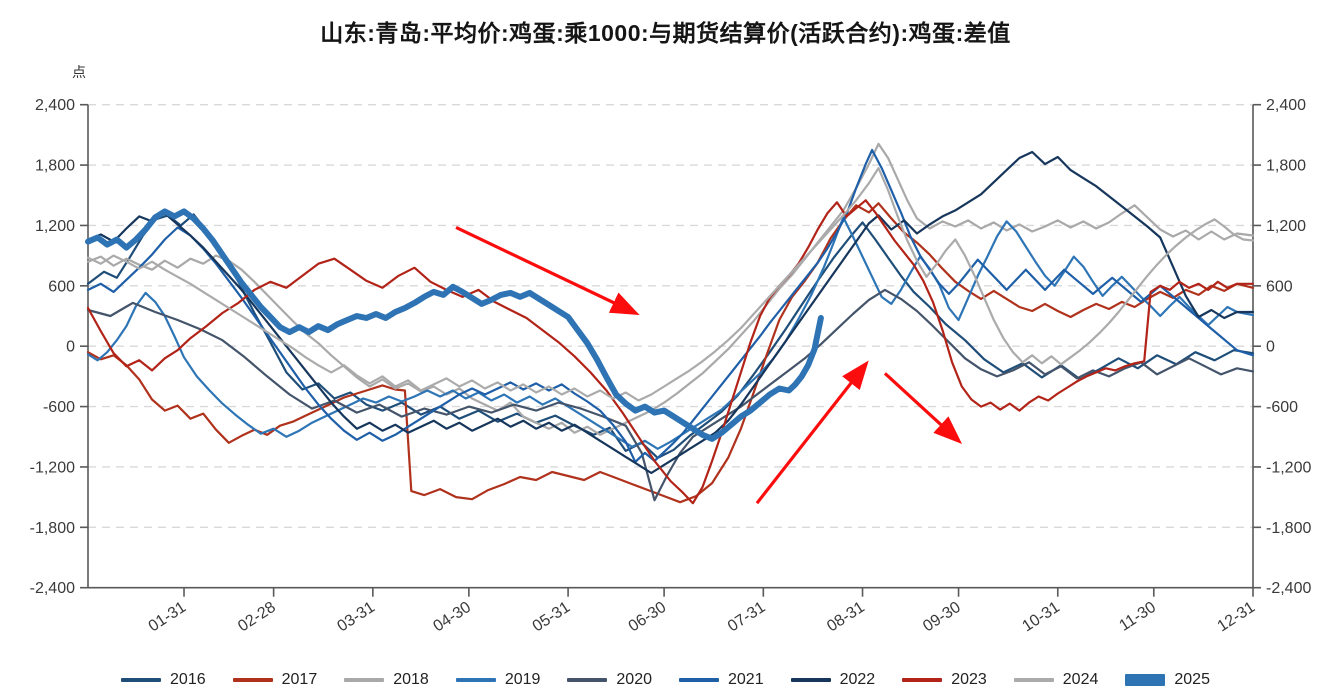  I want to click on legend-item-2024: 2024, so click(1056, 680).